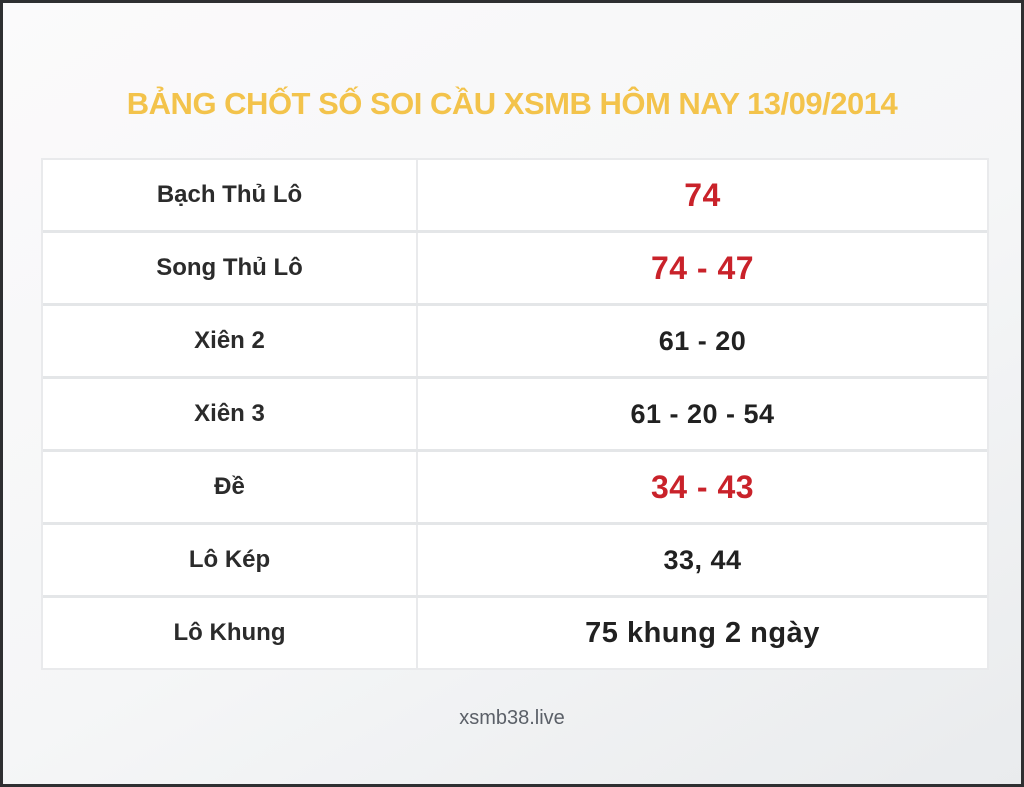 This screenshot has height=787, width=1024. I want to click on row-value: 61 - 20 - 54, so click(702, 413).